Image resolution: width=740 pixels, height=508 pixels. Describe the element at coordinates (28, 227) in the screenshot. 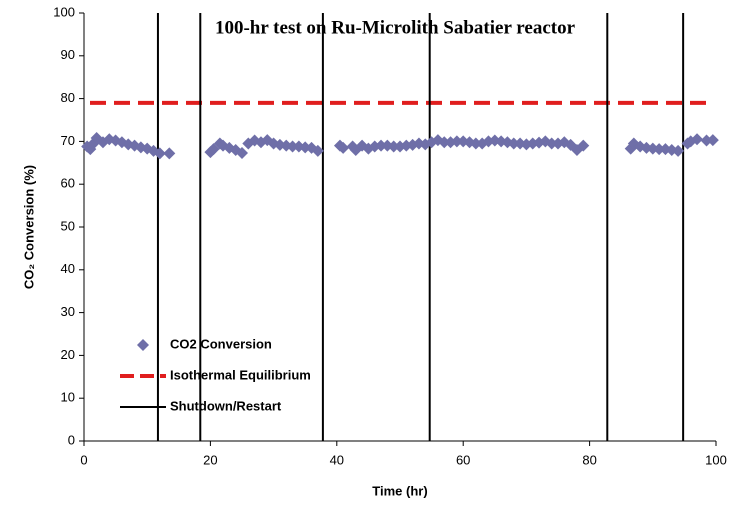

I see `y-axis-label: CO₂ Conversion (%)` at that location.